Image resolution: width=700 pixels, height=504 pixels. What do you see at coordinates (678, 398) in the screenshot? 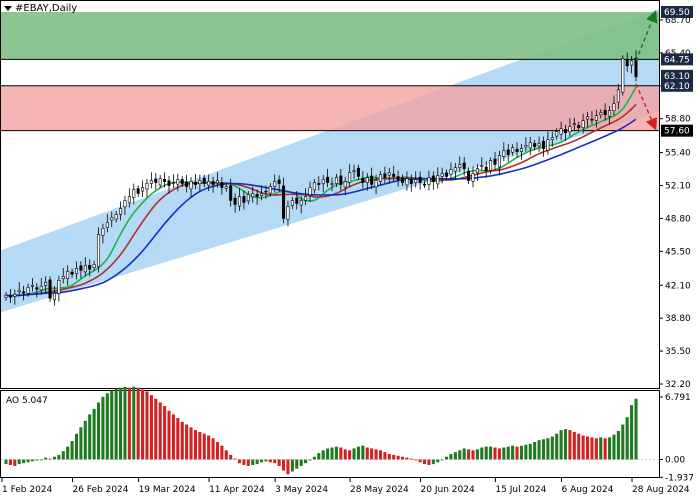
I see `ao-tick-label: 6.791` at bounding box center [678, 398].